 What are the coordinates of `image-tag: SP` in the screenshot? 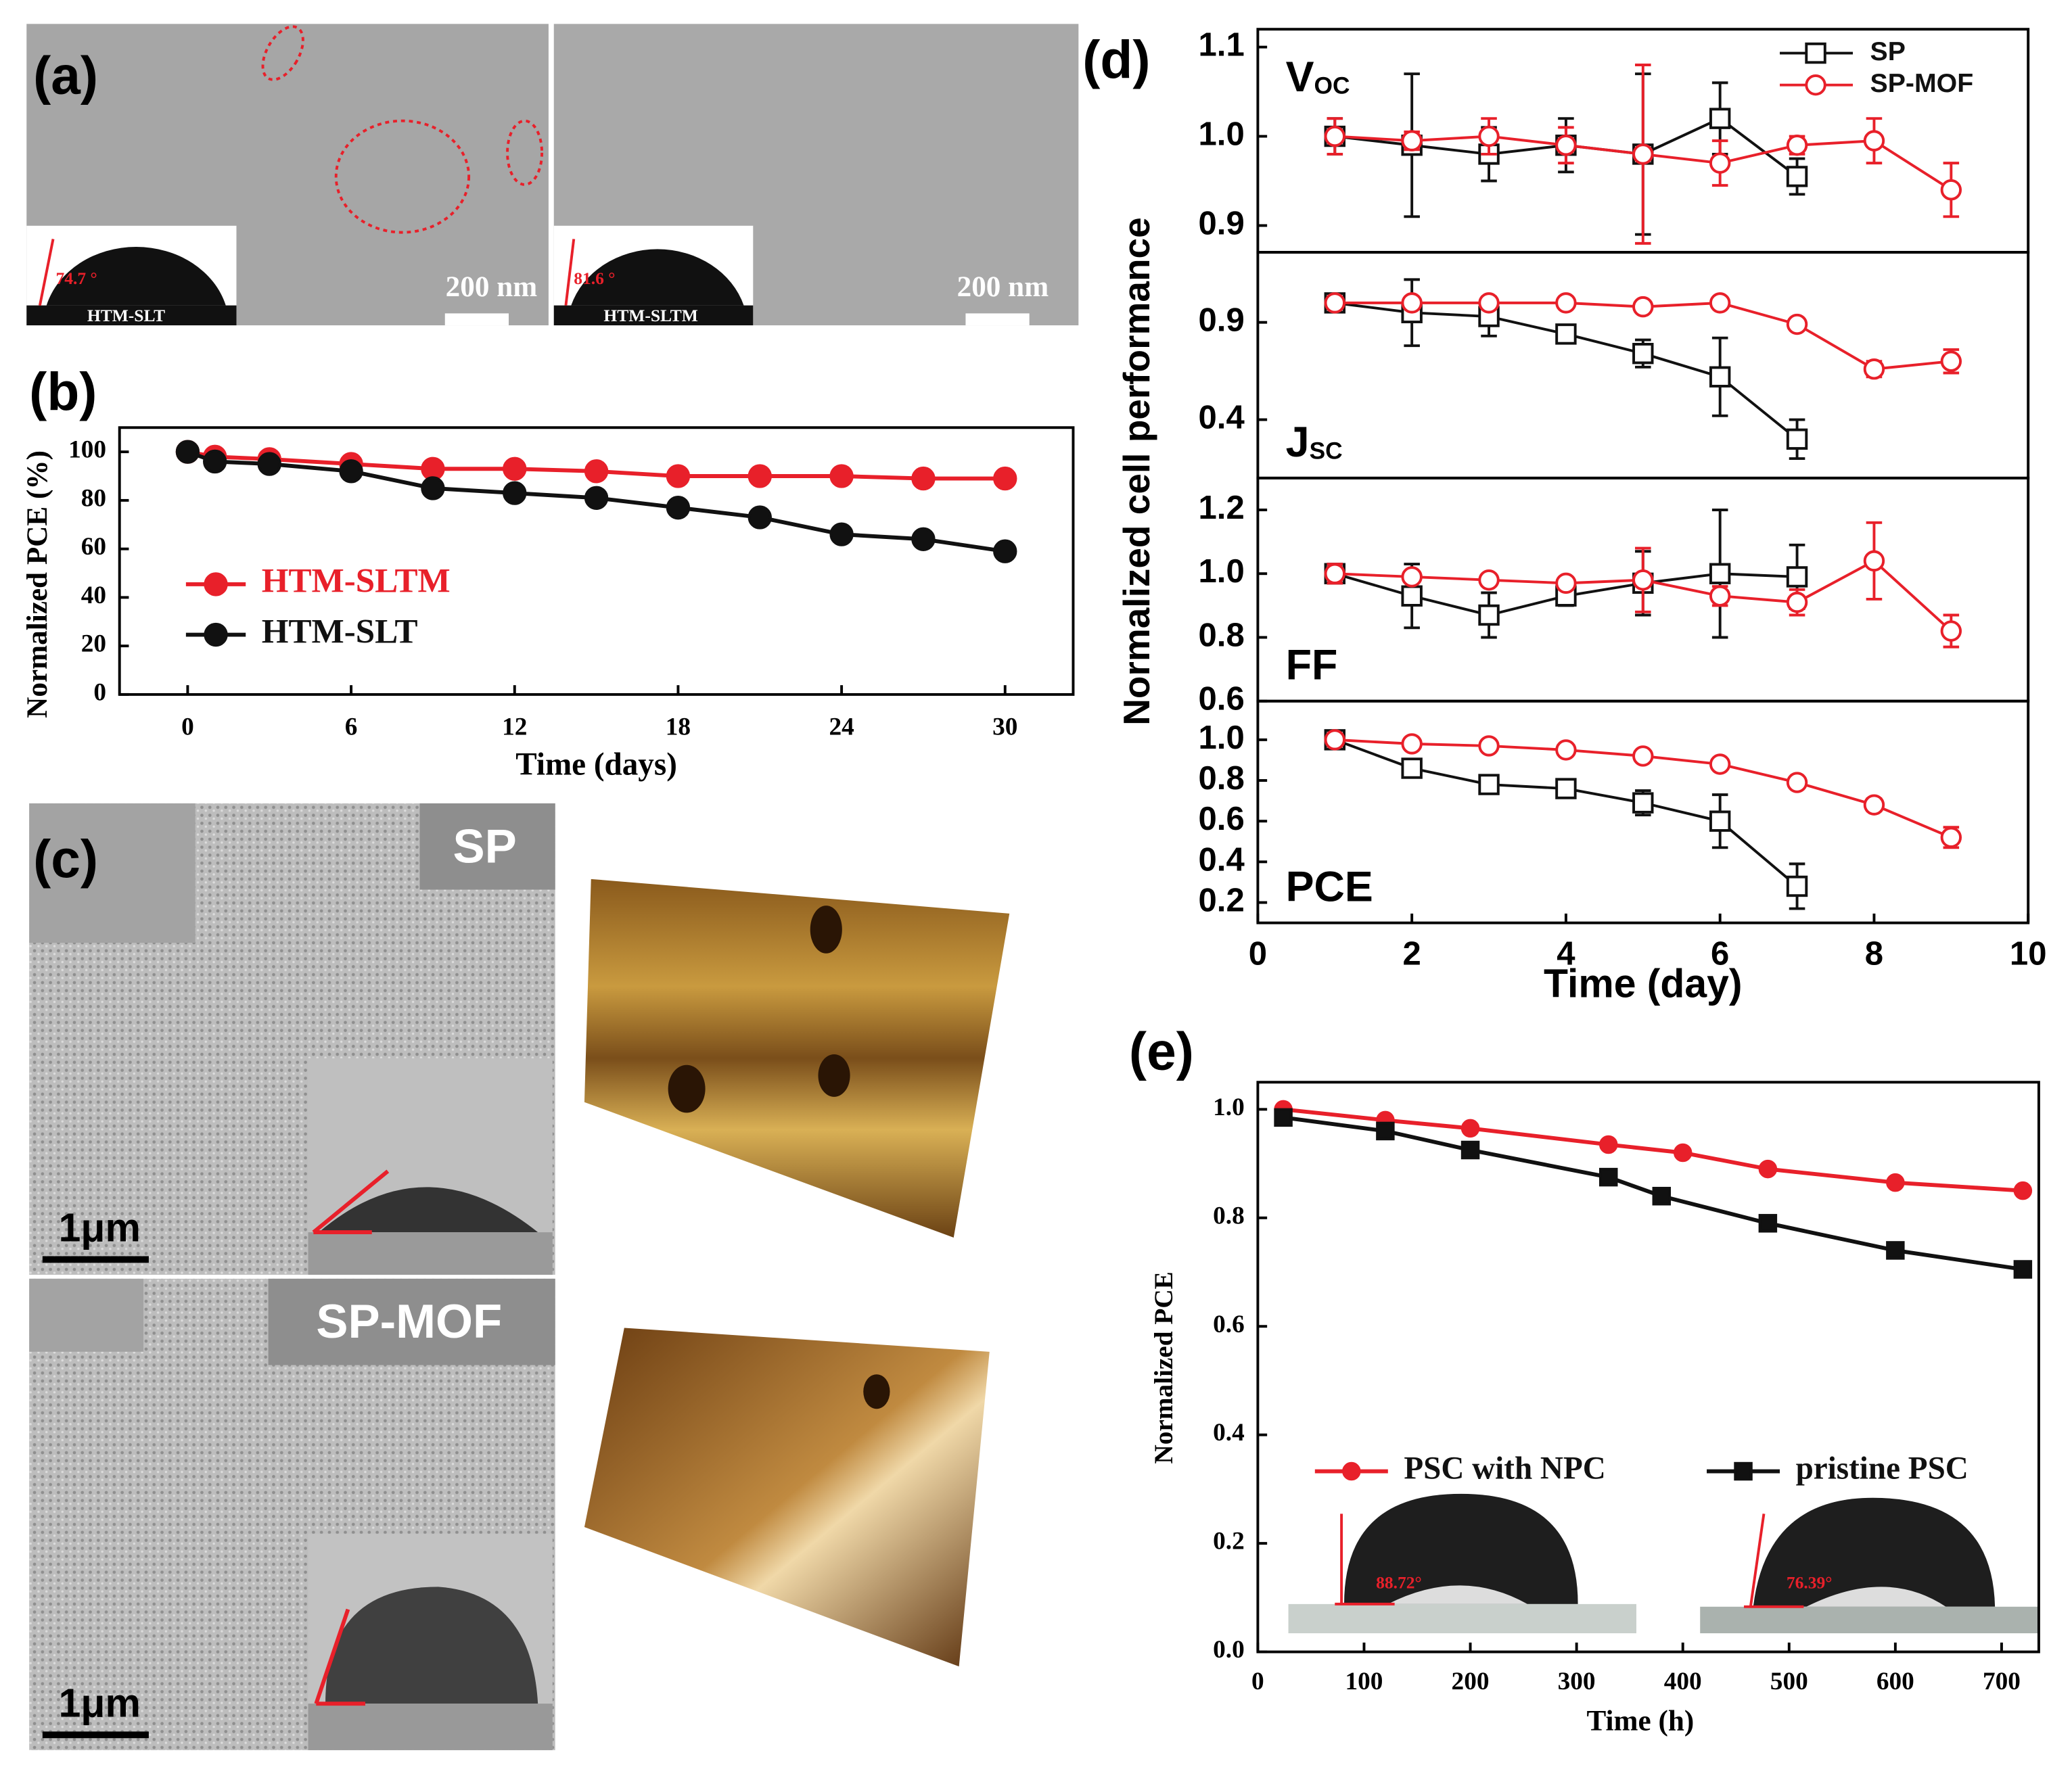 It's located at (485, 845).